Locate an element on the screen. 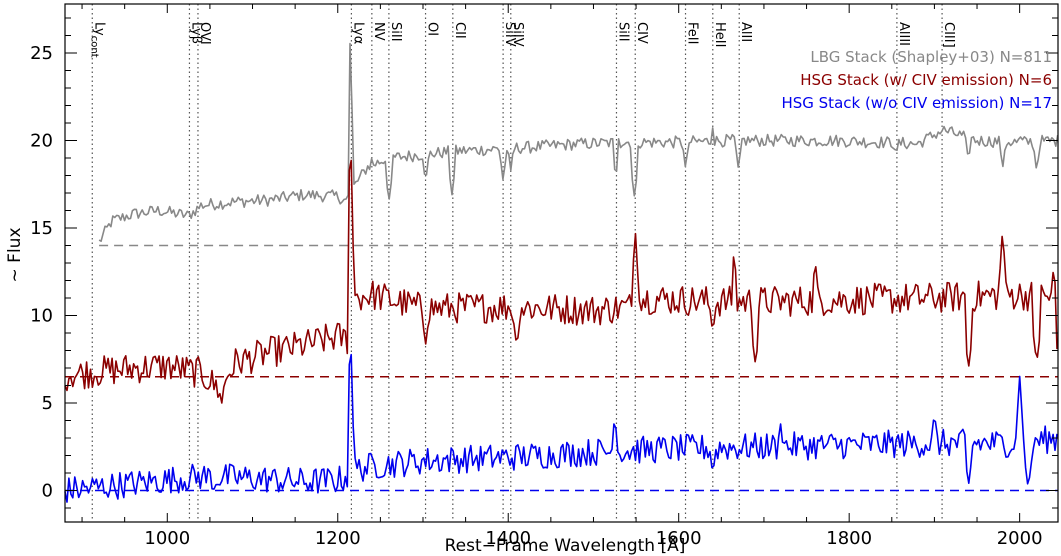 This screenshot has width=1061, height=556. line-marker-label-3: Lyα is located at coordinates (357, 33).